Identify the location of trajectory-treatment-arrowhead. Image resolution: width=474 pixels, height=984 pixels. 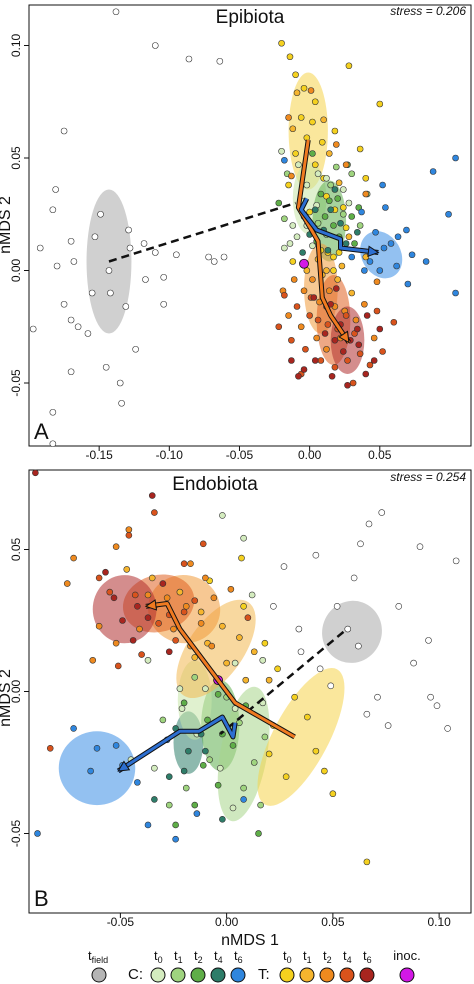
(344, 337).